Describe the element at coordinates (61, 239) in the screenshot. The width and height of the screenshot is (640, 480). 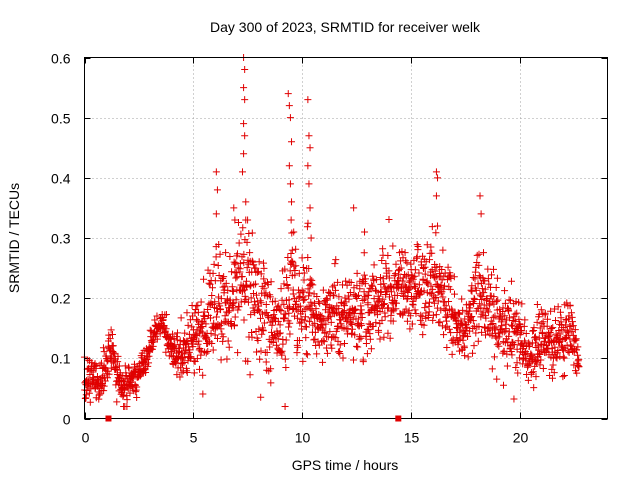
I see `y-tick-label: 0.3` at that location.